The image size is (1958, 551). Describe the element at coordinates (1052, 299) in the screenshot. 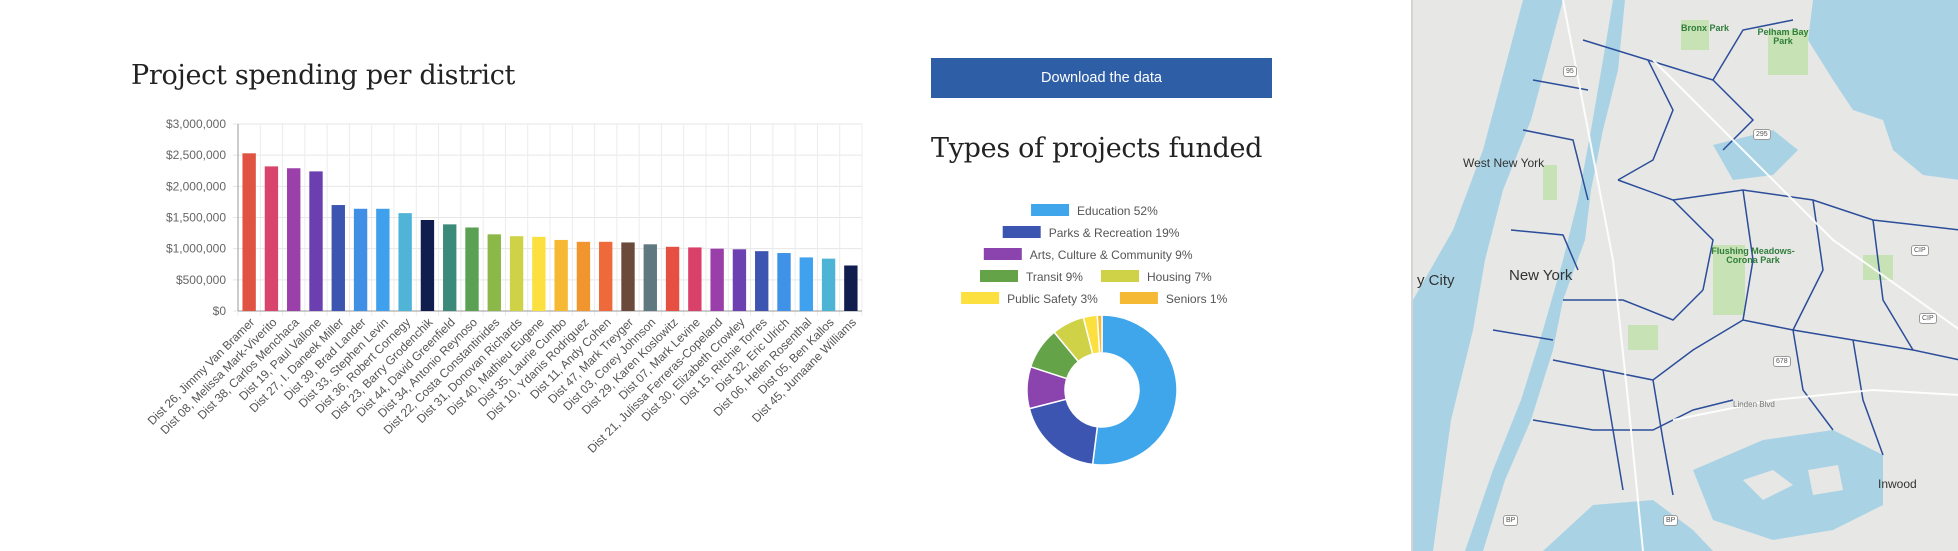

I see `legend-label: Public Safety 3%` at that location.